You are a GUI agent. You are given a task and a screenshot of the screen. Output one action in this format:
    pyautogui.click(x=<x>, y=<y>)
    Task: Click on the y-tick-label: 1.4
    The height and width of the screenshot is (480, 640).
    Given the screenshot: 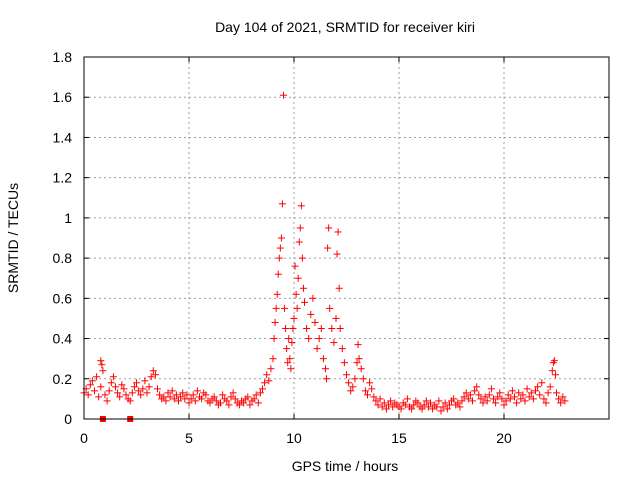 What is the action you would take?
    pyautogui.click(x=63, y=137)
    